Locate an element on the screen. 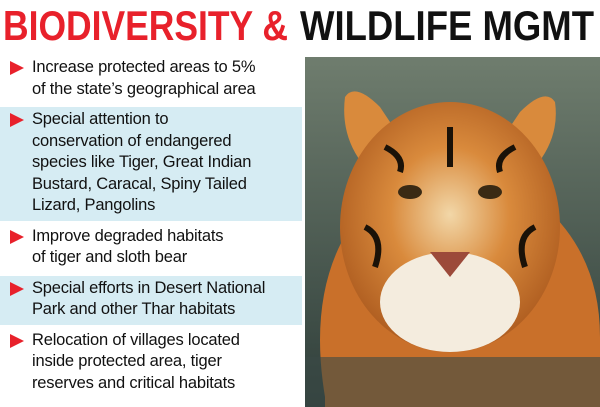  bullet-text: Special attention to is located at coordinates (100, 119).